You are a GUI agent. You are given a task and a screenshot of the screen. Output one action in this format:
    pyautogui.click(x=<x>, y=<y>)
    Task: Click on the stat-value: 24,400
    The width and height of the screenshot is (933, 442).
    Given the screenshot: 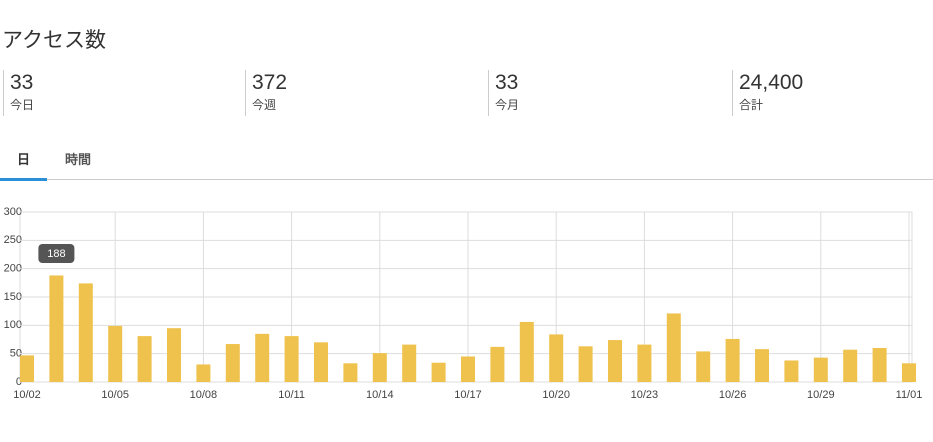 What is the action you would take?
    pyautogui.click(x=771, y=82)
    